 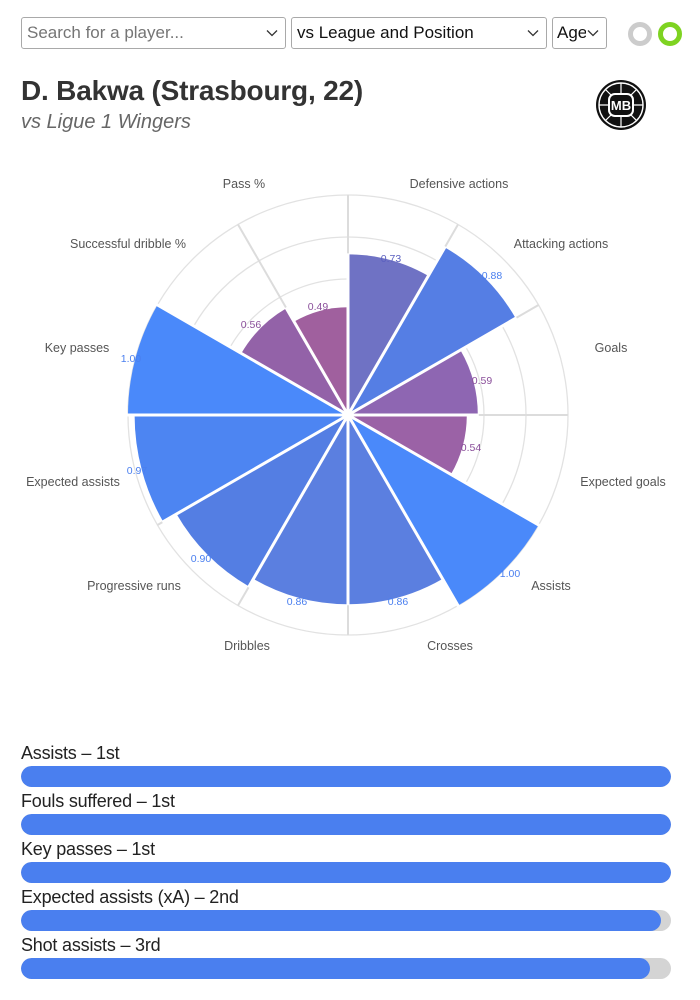 I want to click on polar-bar-attacking-actions, so click(x=432, y=331).